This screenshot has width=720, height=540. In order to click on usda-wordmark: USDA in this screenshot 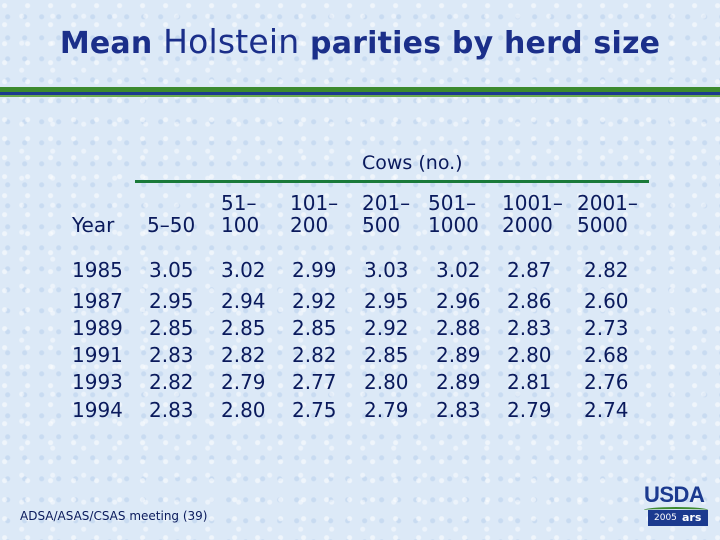, I will do `click(674, 494)`.